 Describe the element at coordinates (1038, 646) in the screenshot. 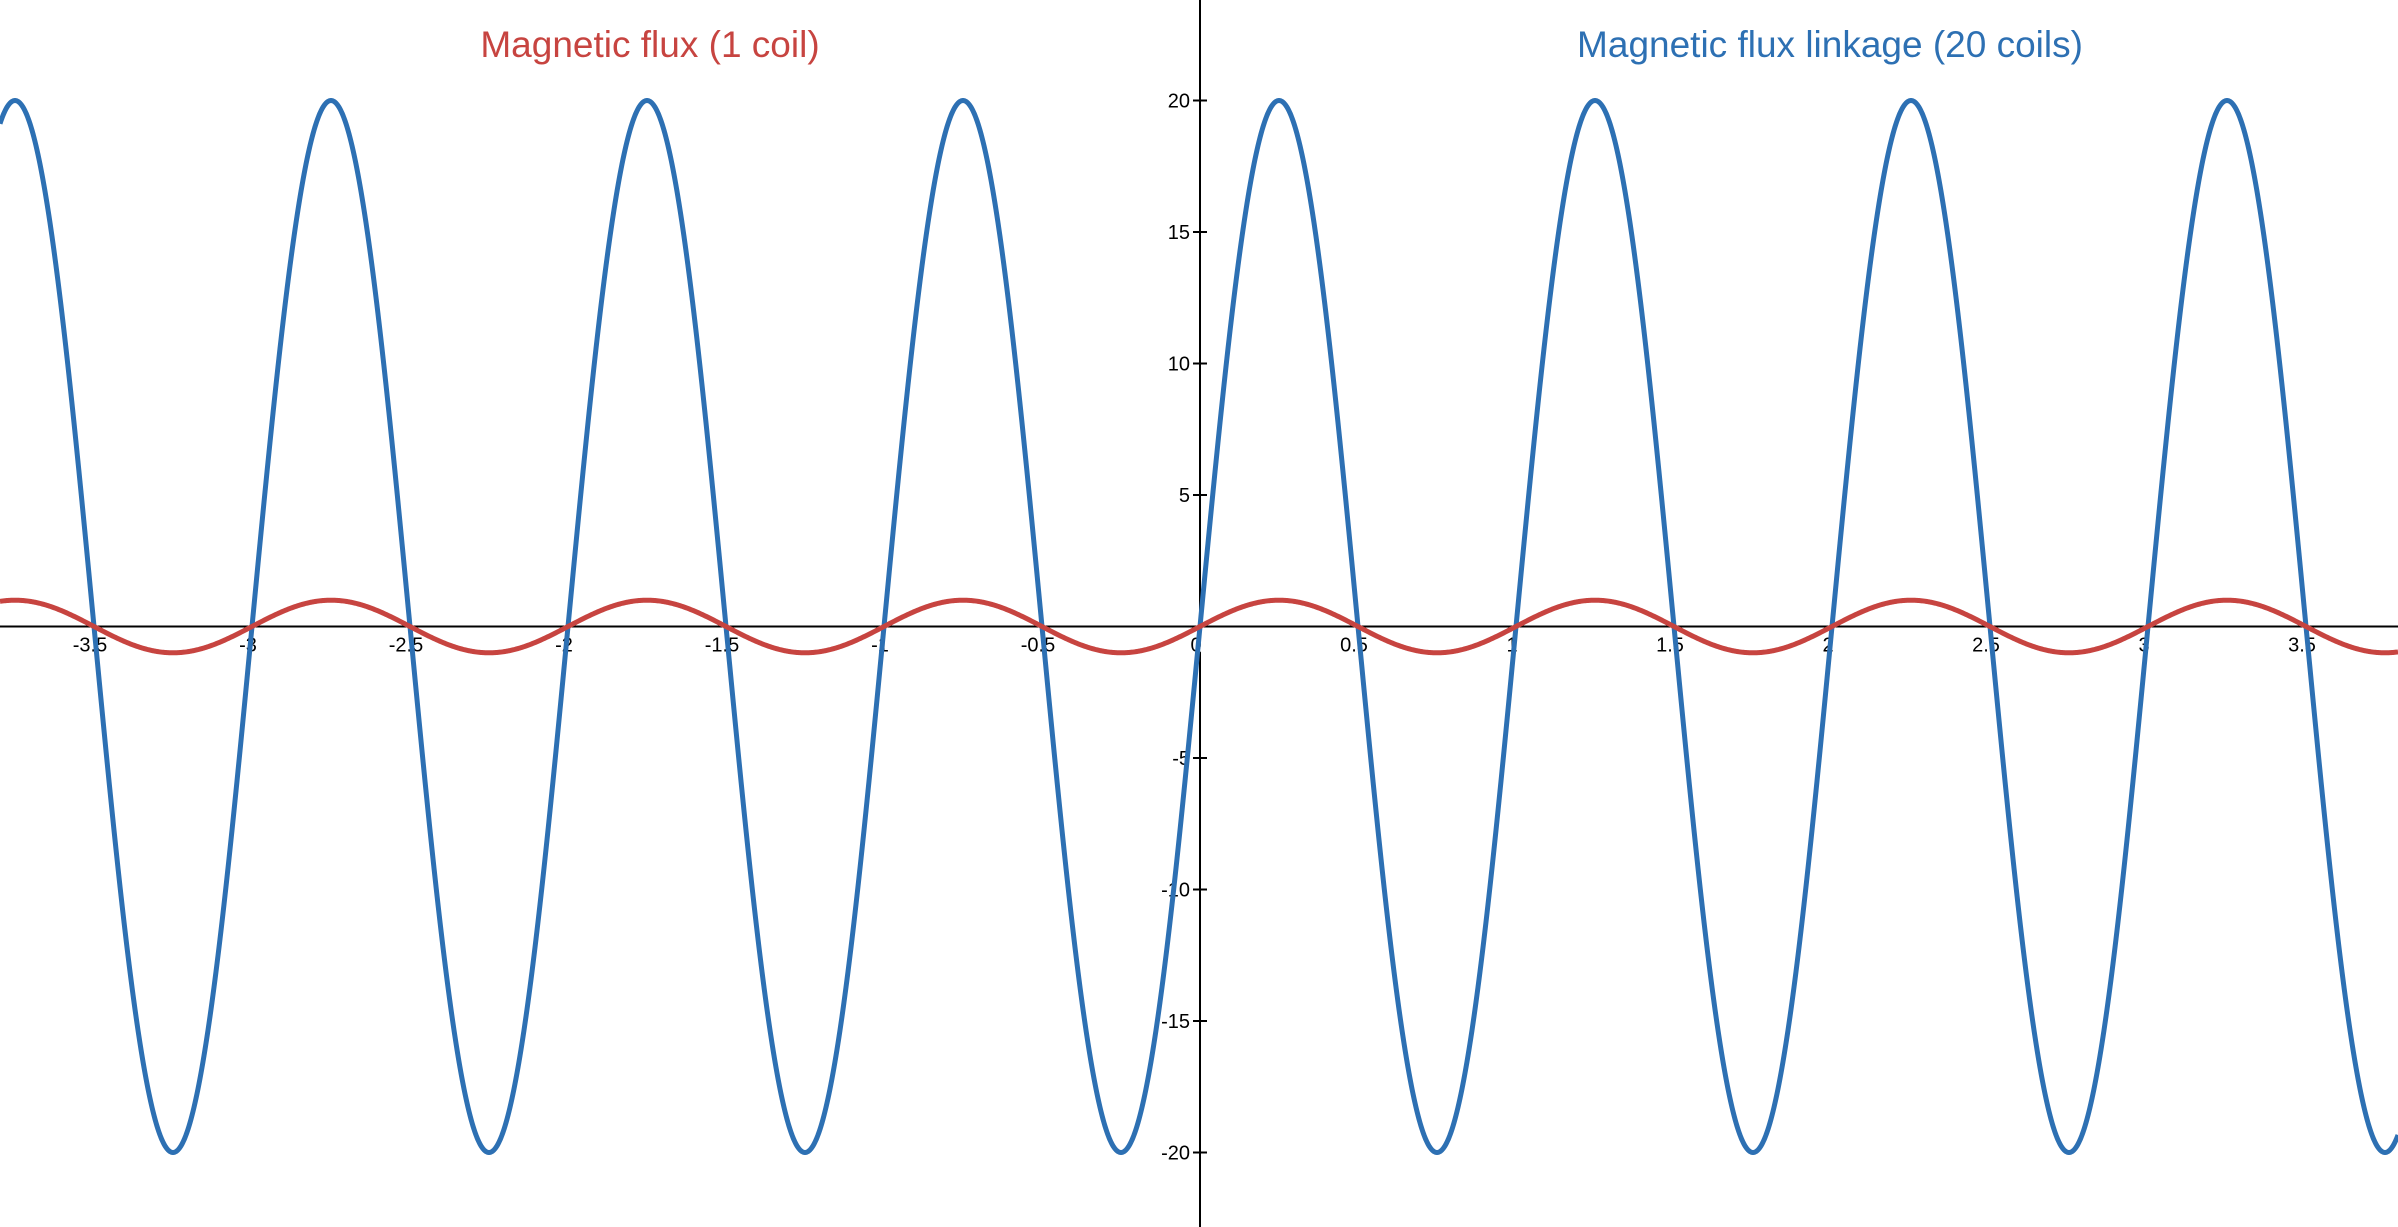

I see `x-tick-label: -0.5` at that location.